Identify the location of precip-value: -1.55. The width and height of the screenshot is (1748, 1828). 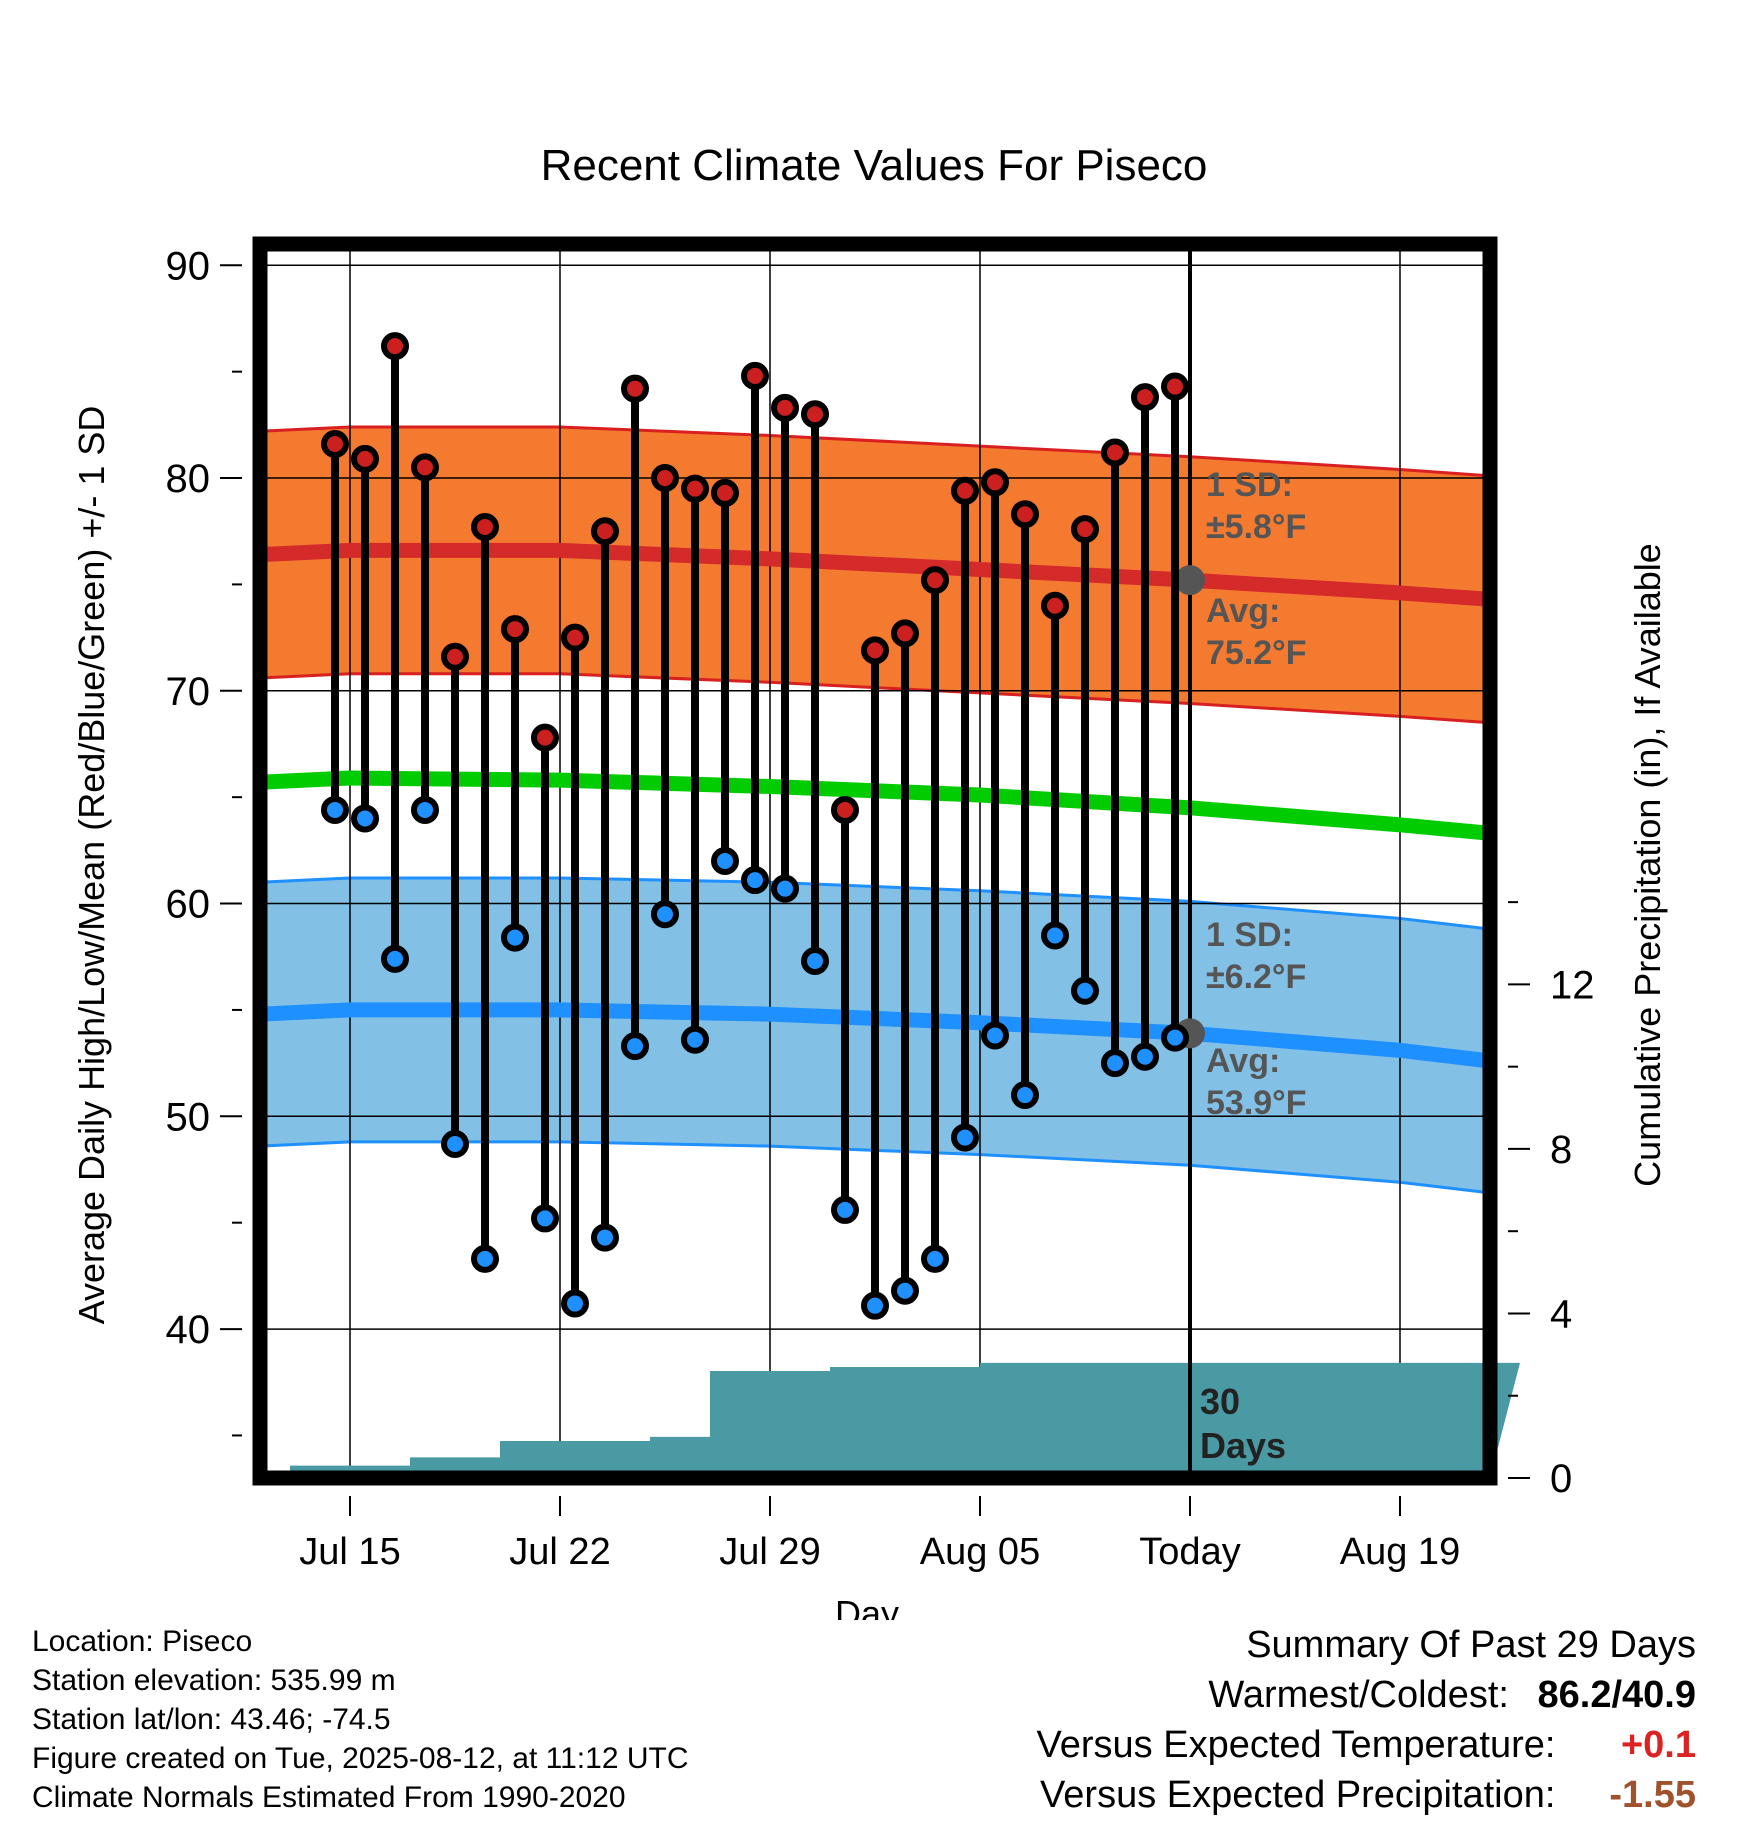
(1652, 1795).